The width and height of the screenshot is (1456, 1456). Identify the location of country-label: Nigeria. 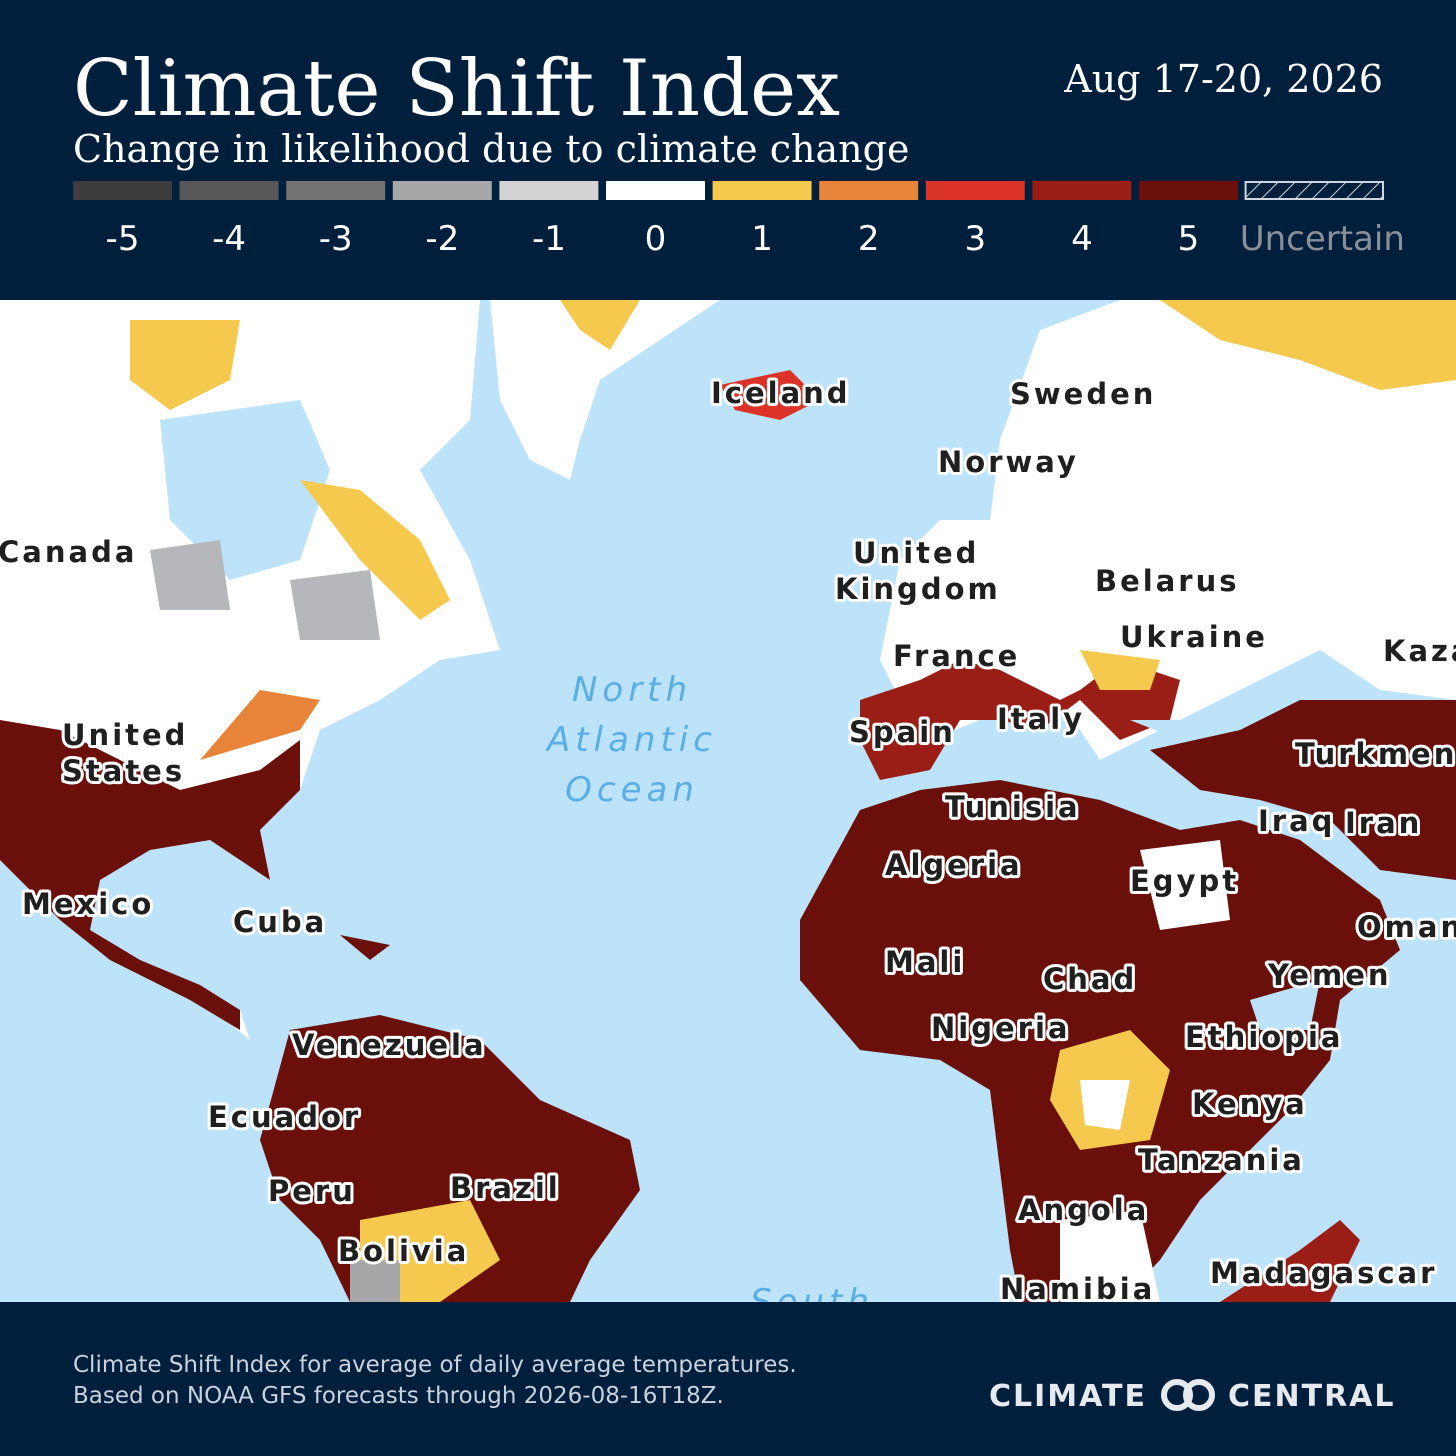
(1000, 1028).